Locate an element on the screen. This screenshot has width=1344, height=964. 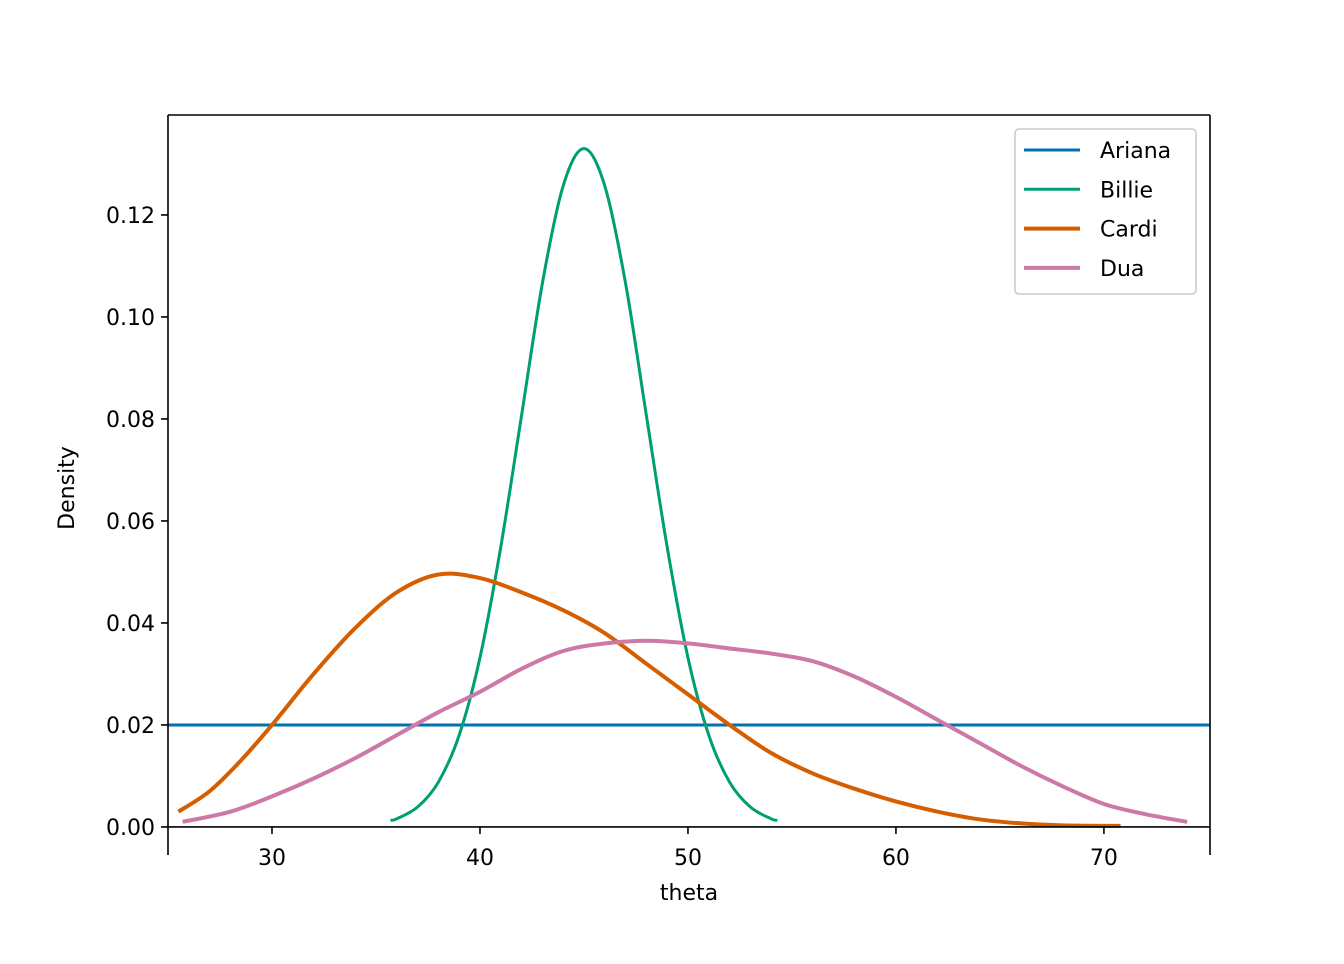
y-tick-label: 0.06 is located at coordinates (130, 522).